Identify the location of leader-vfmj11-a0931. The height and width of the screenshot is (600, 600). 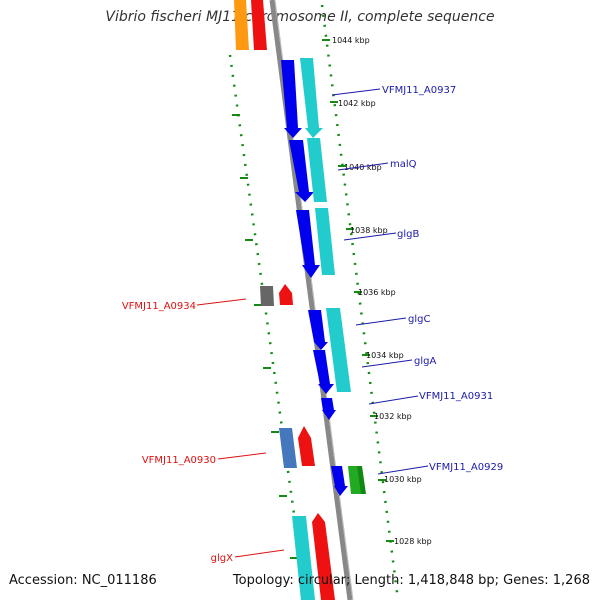
(393, 400).